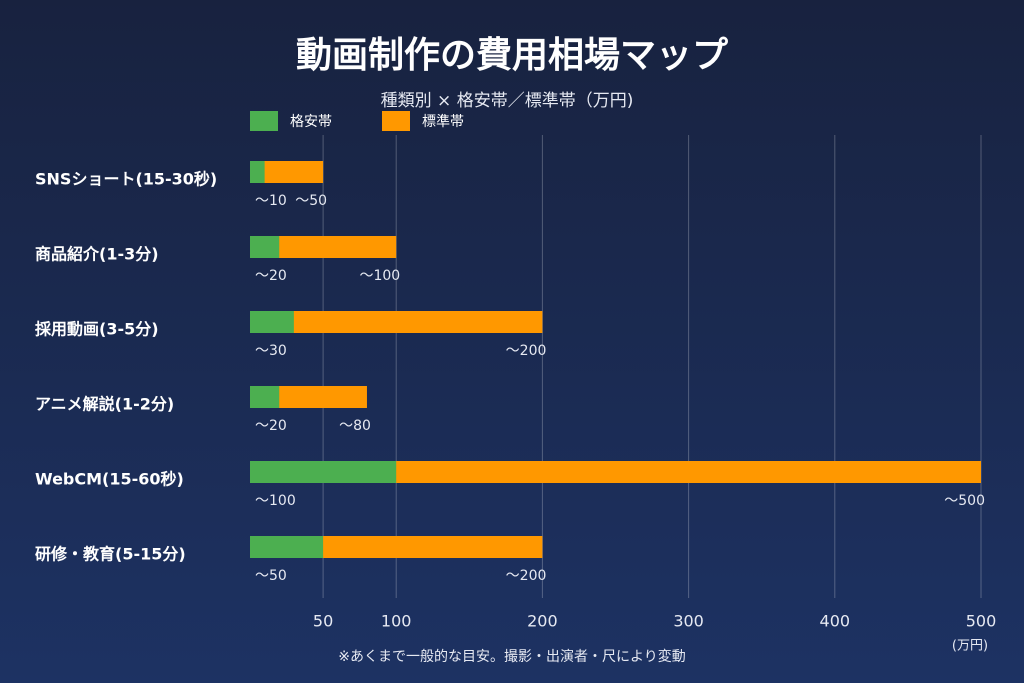 The height and width of the screenshot is (683, 1024). Describe the element at coordinates (970, 646) in the screenshot. I see `x-unit: (万円)` at that location.